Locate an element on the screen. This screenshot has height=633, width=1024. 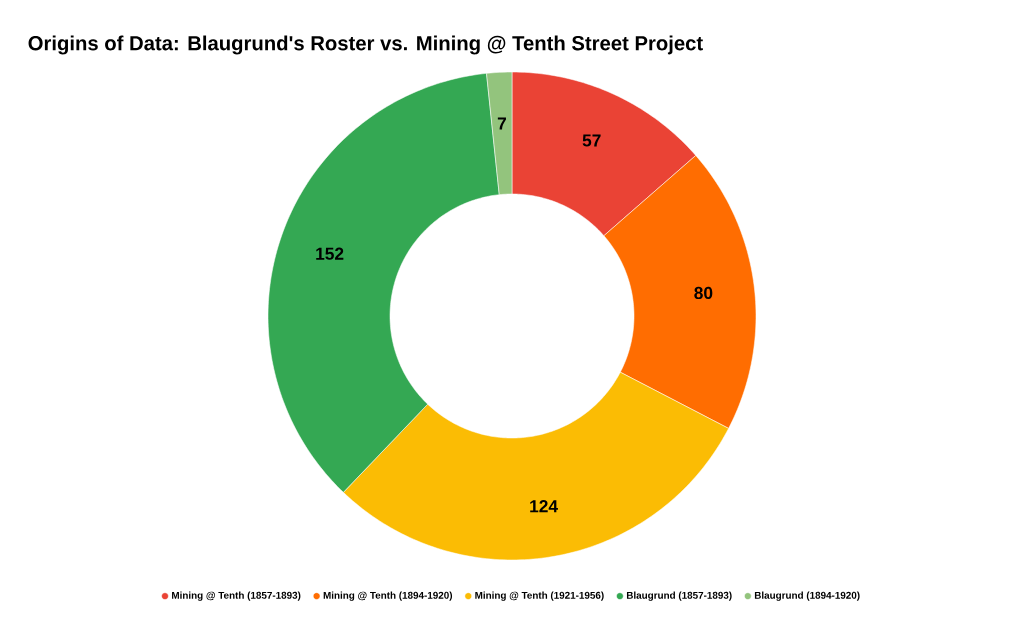
data-label: 57 is located at coordinates (591, 140).